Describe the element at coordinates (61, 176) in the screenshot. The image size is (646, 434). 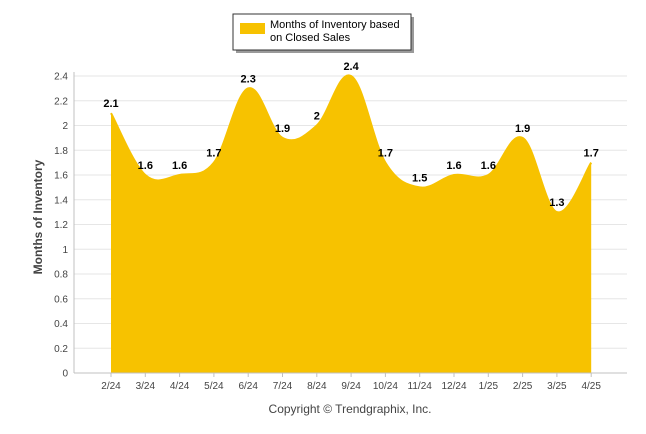
I see `y-tick-label: 1.6` at that location.